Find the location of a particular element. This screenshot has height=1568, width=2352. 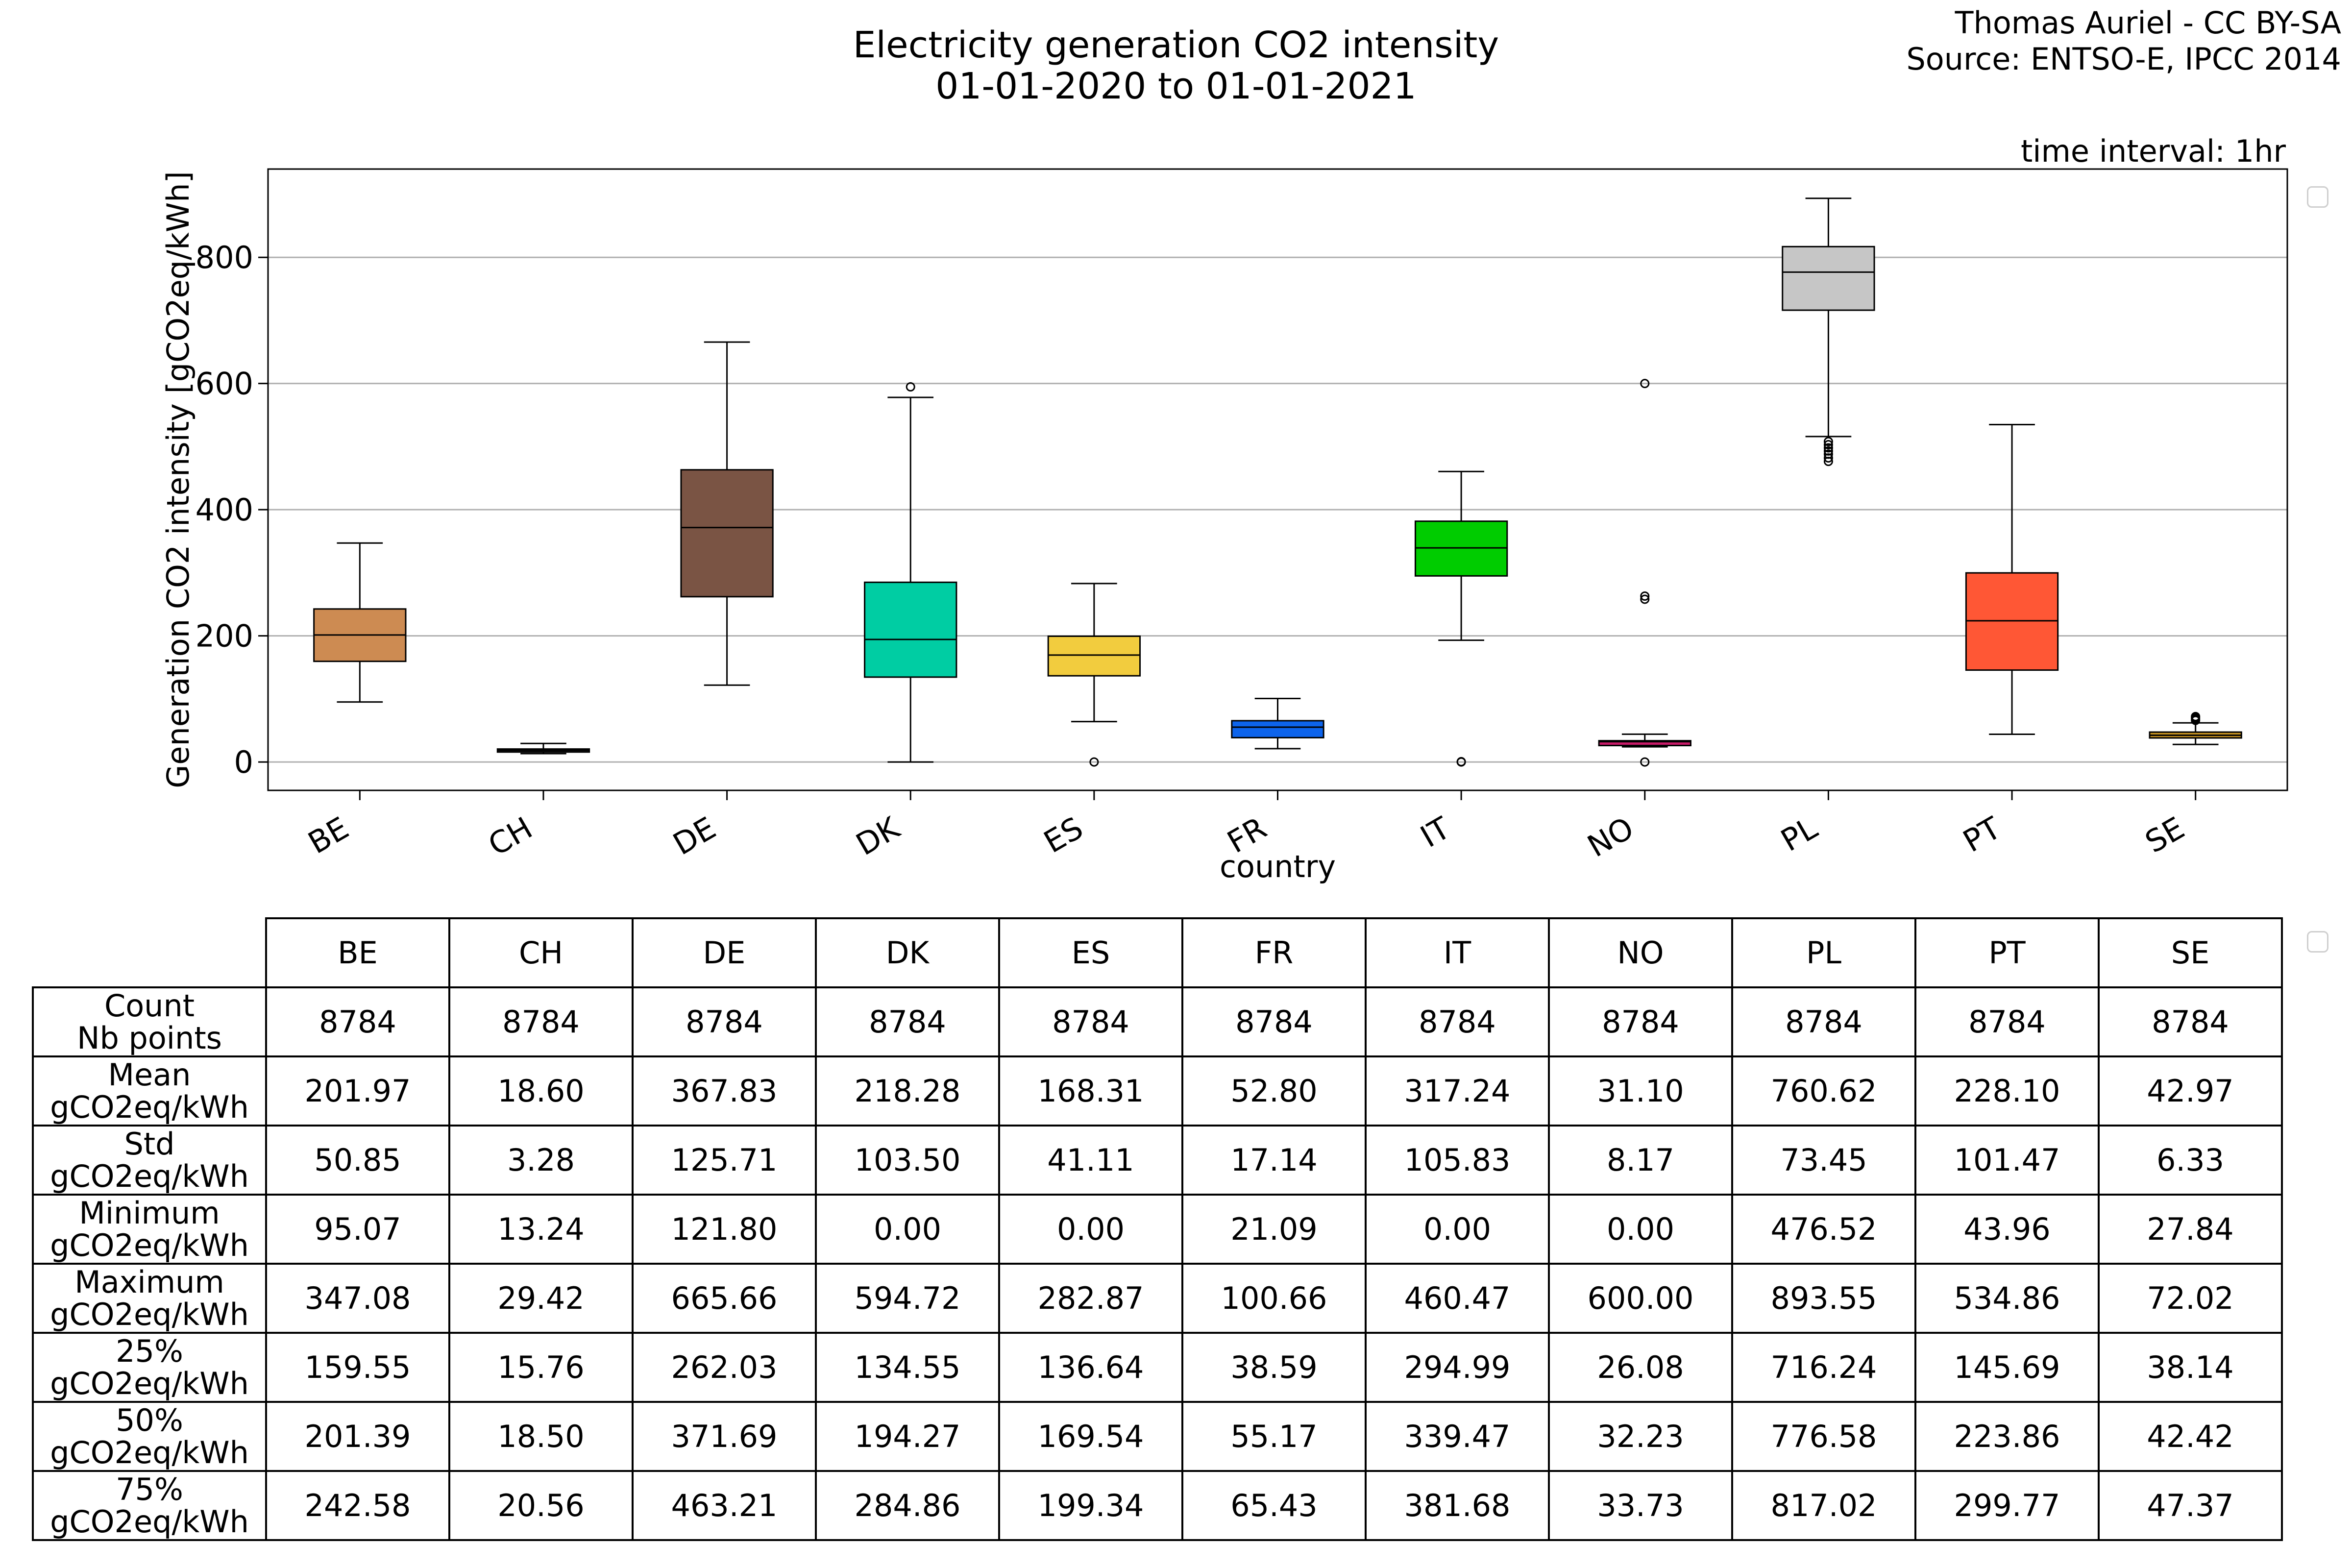

title-line-1: Electricity generation CO2 intensity is located at coordinates (1176, 45).